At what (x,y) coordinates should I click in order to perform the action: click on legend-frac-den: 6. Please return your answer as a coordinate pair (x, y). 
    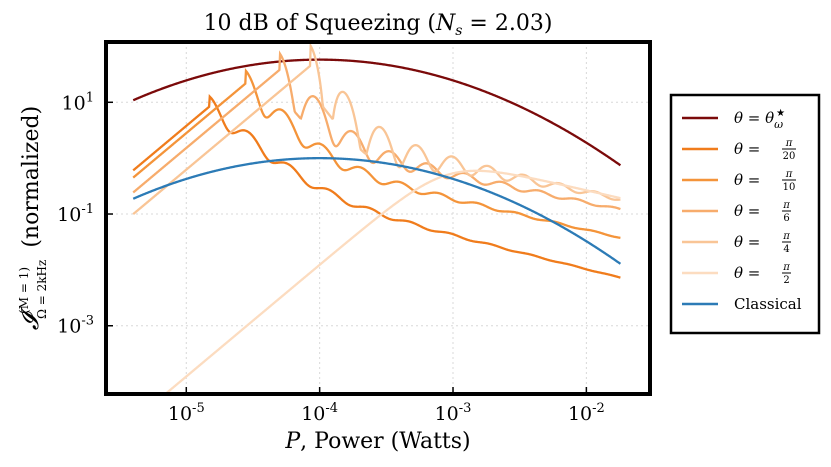
    Looking at the image, I should click on (786, 218).